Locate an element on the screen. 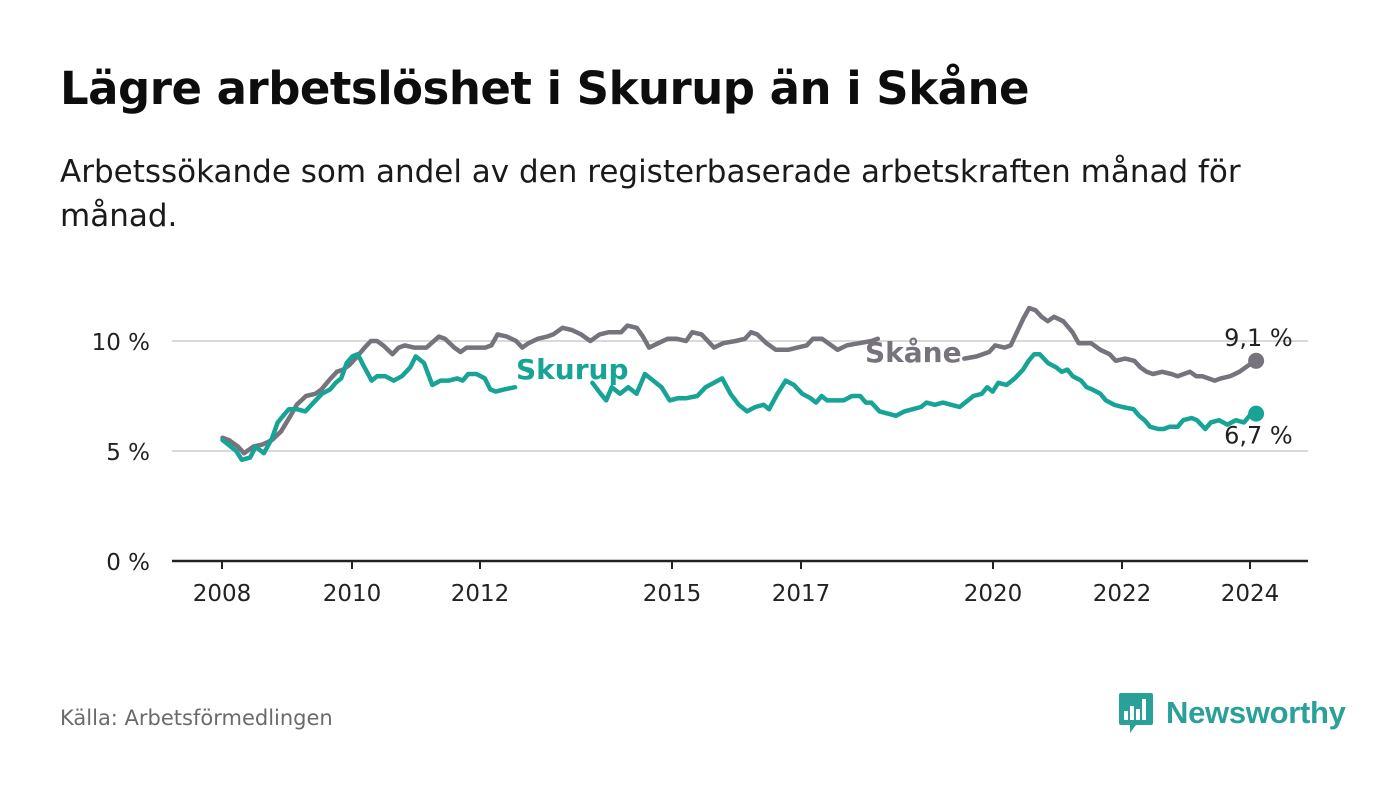 Image resolution: width=1400 pixels, height=794 pixels. annotation-skurup: Skurup is located at coordinates (572, 369).